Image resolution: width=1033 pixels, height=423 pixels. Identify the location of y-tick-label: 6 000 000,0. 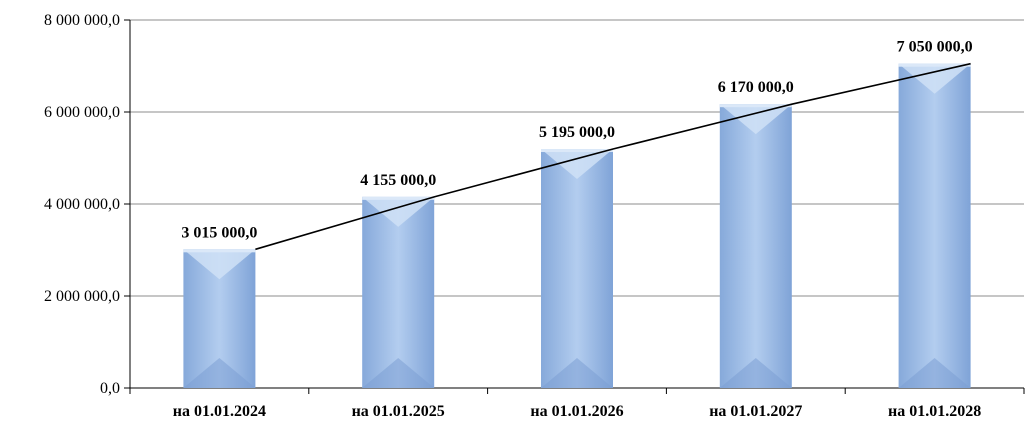
(82, 112).